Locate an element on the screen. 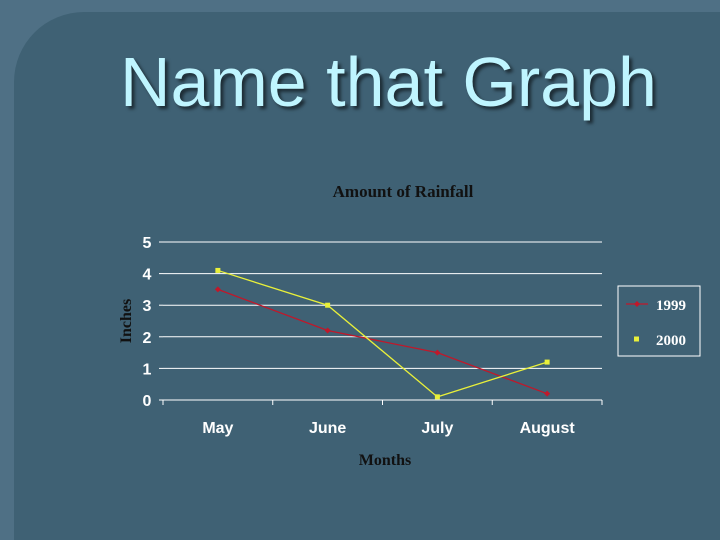 Image resolution: width=720 pixels, height=540 pixels. series-line-2000 is located at coordinates (382, 333).